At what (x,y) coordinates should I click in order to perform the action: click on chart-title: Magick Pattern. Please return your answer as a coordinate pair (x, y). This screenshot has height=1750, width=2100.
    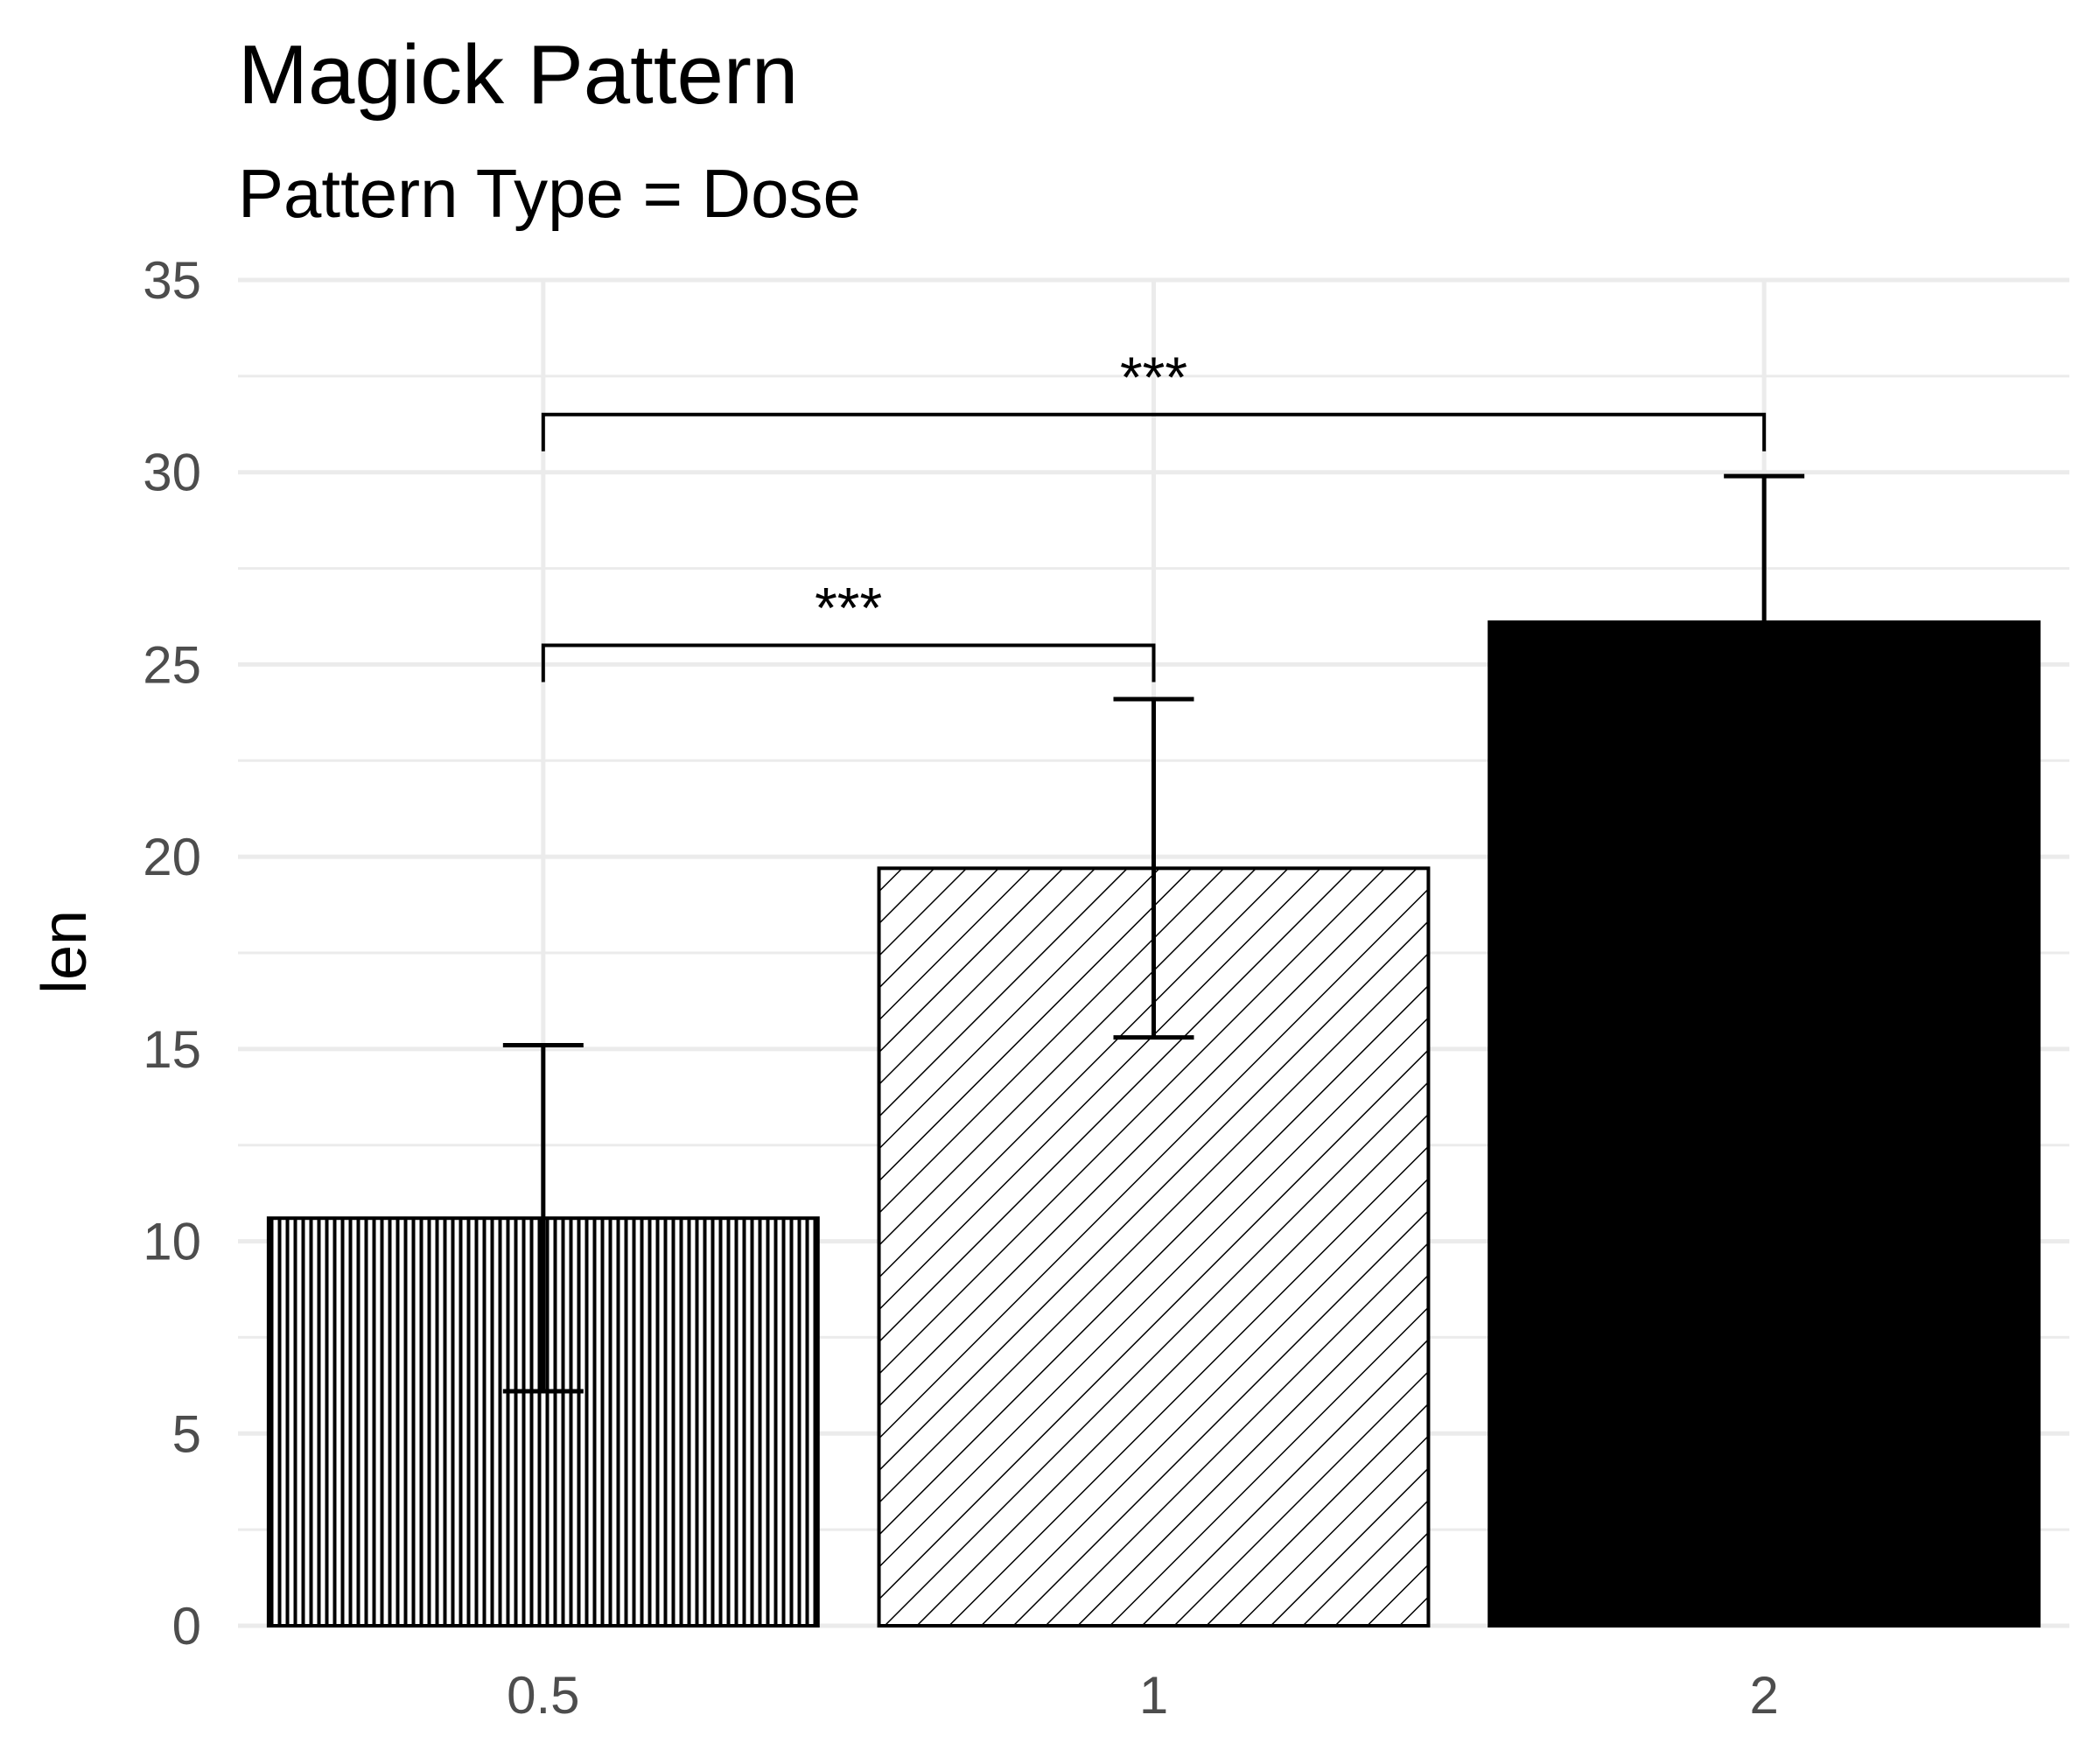
    Looking at the image, I should click on (518, 75).